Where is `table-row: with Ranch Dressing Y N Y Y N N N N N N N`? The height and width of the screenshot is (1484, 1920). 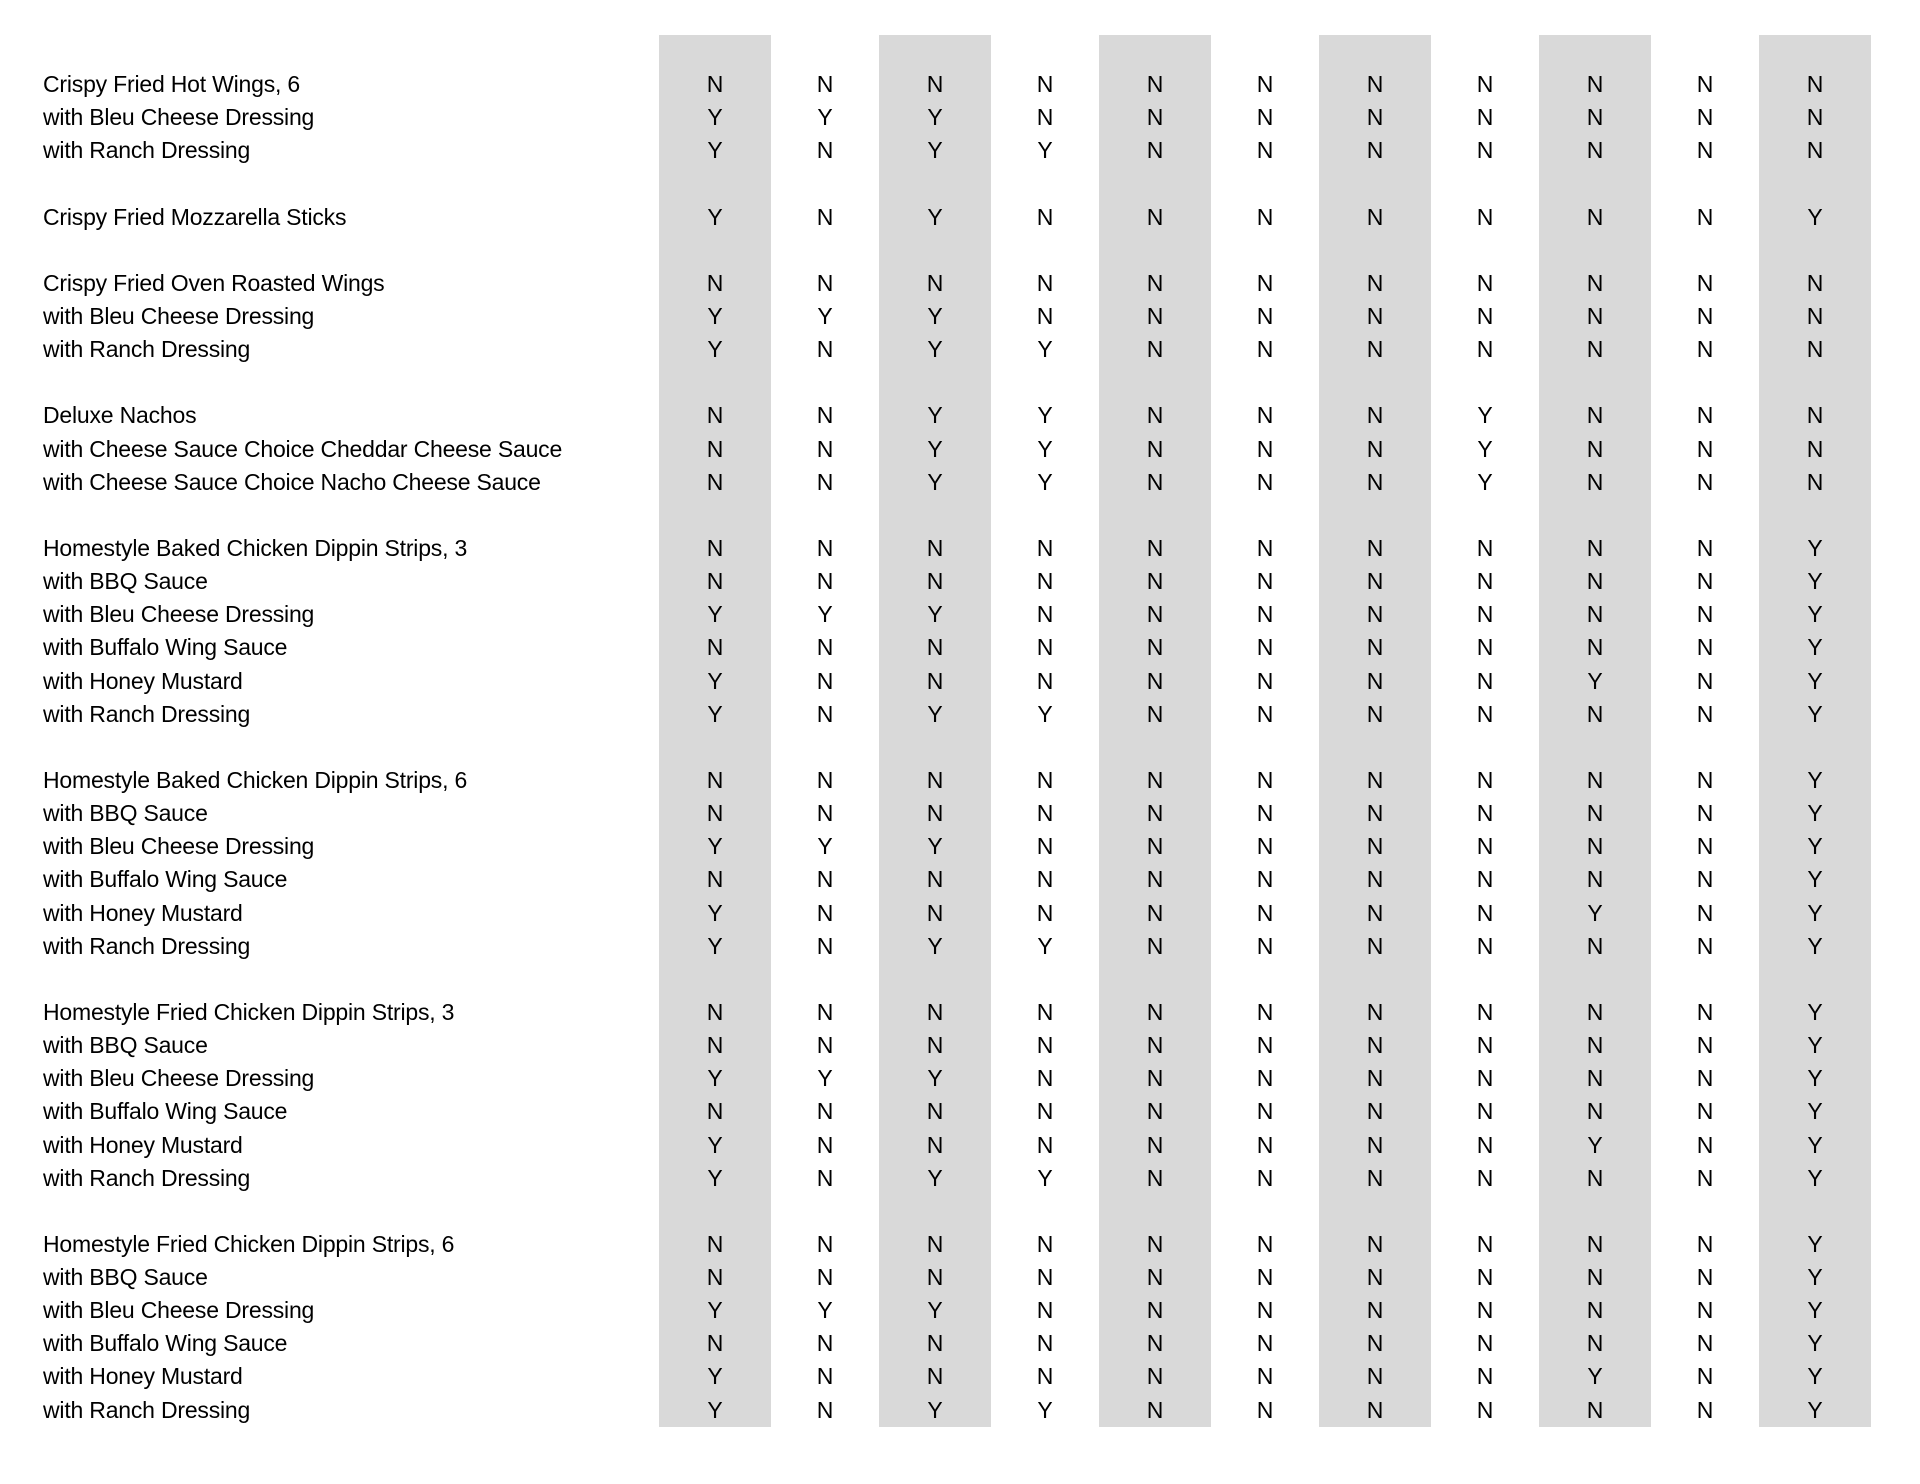 table-row: with Ranch Dressing Y N Y Y N N N N N N N is located at coordinates (960, 150).